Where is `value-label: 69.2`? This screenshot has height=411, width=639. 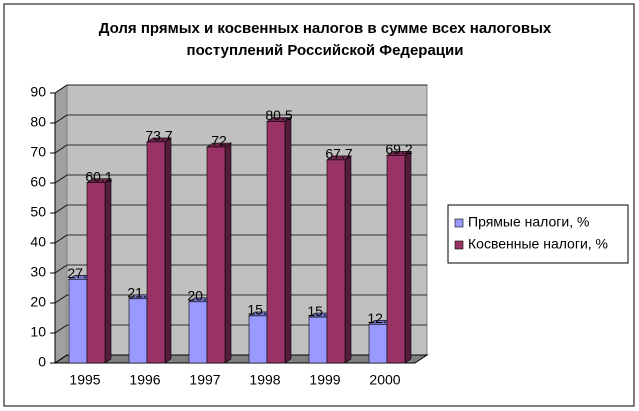
value-label: 69.2 is located at coordinates (398, 149).